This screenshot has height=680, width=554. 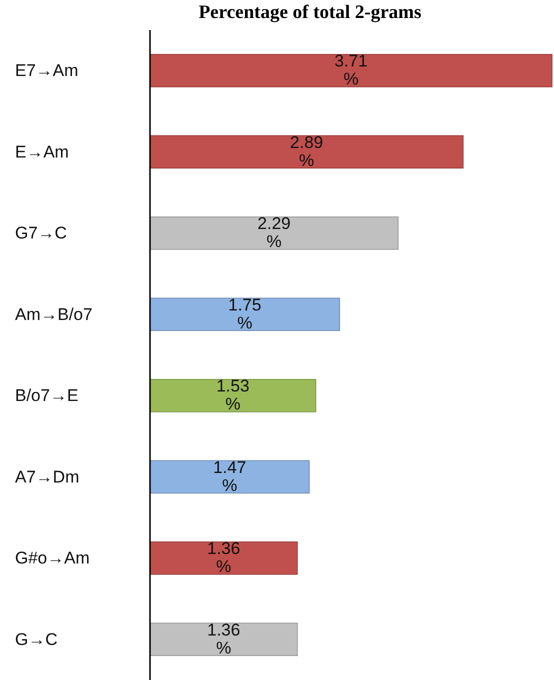 What do you see at coordinates (47, 476) in the screenshot?
I see `y-tick-label: A7→Dm` at bounding box center [47, 476].